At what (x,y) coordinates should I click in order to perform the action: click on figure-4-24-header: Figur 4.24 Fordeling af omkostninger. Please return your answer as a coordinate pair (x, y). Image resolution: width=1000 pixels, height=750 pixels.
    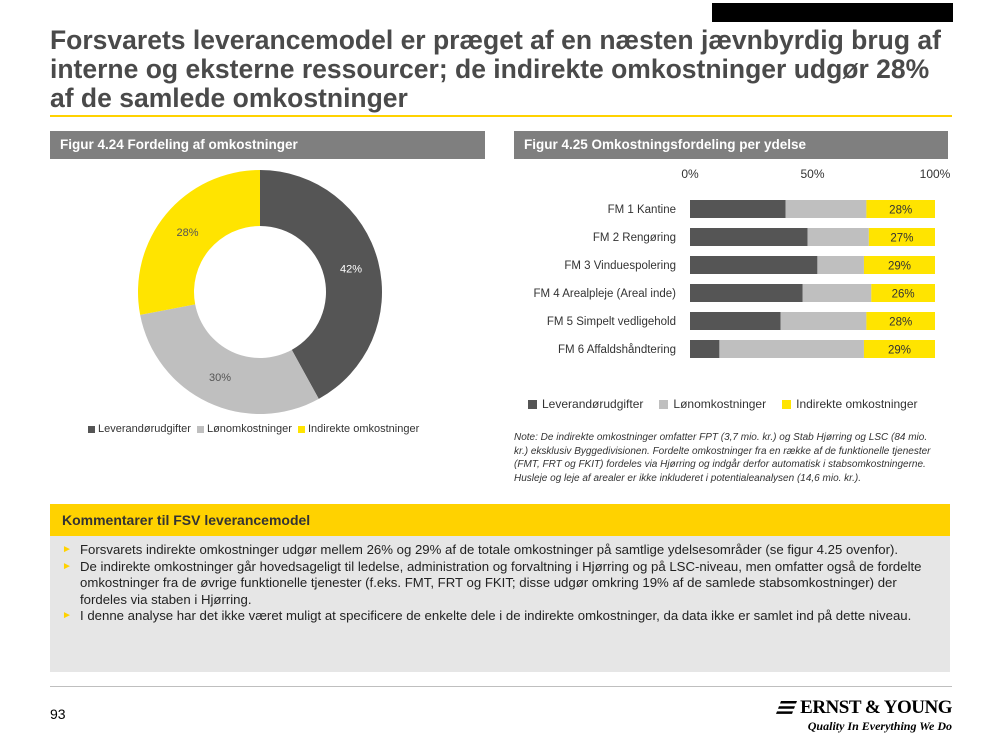
    Looking at the image, I should click on (267, 145).